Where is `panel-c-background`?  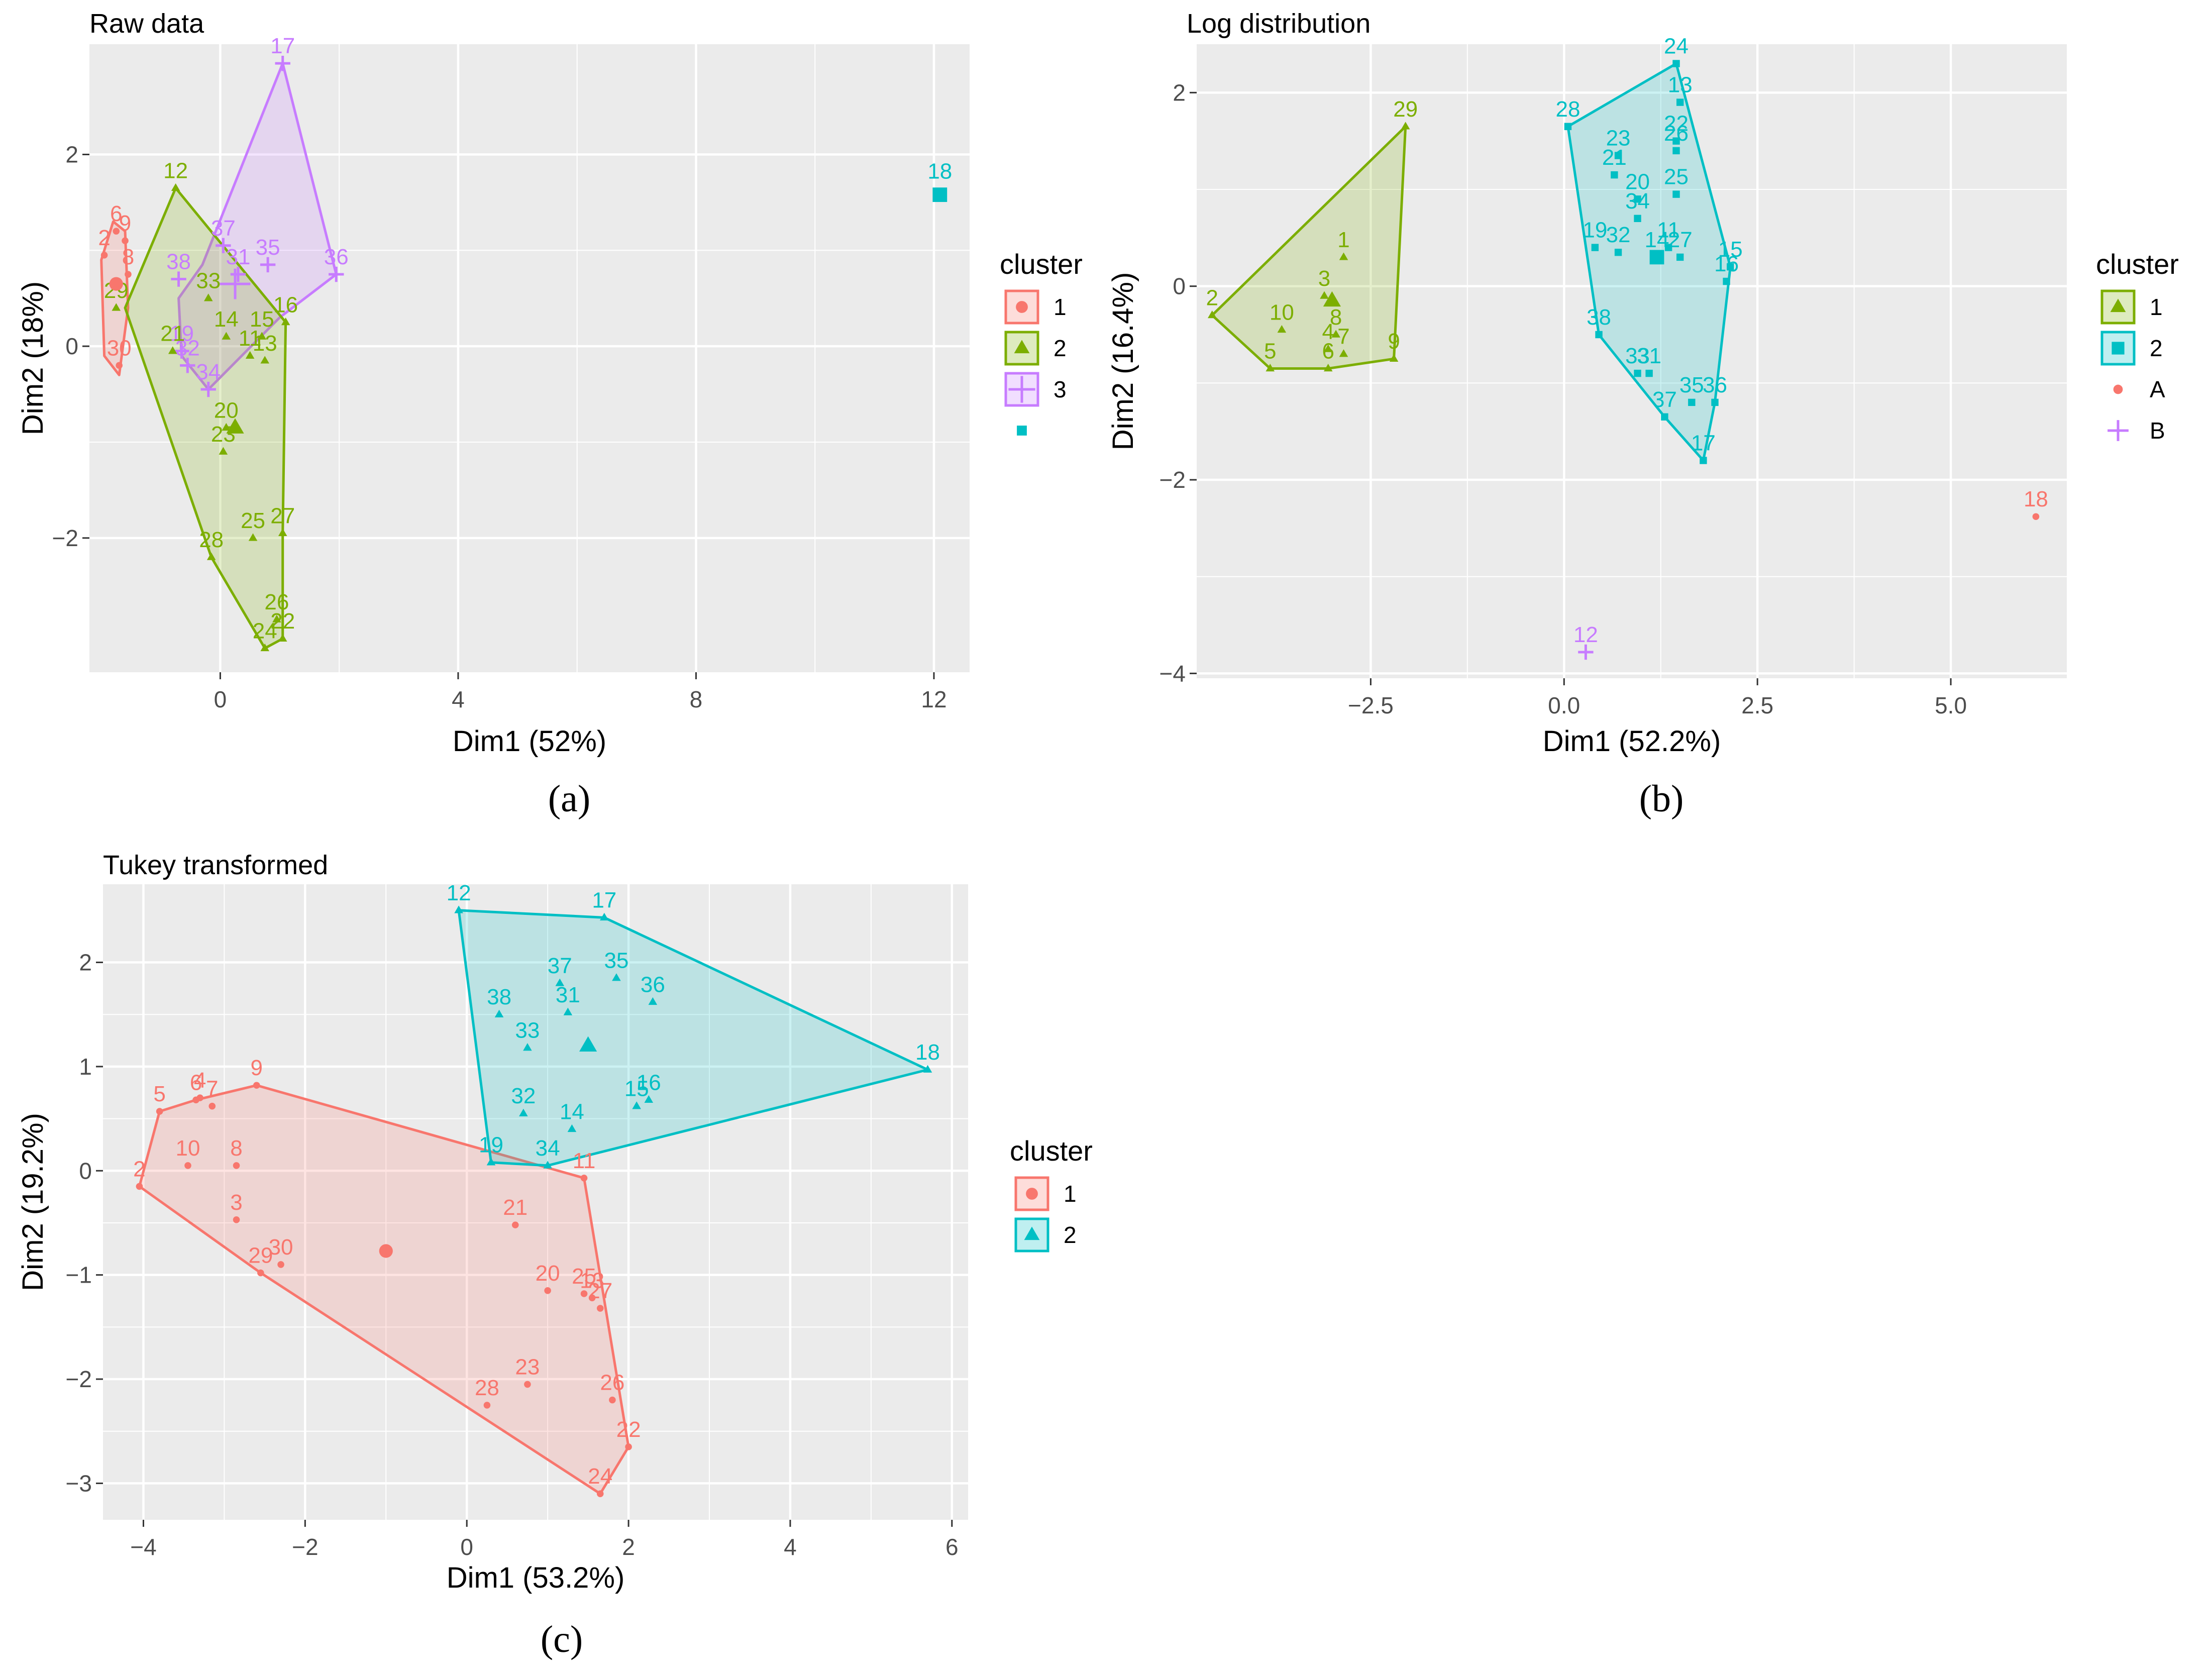
panel-c-background is located at coordinates (535, 1202).